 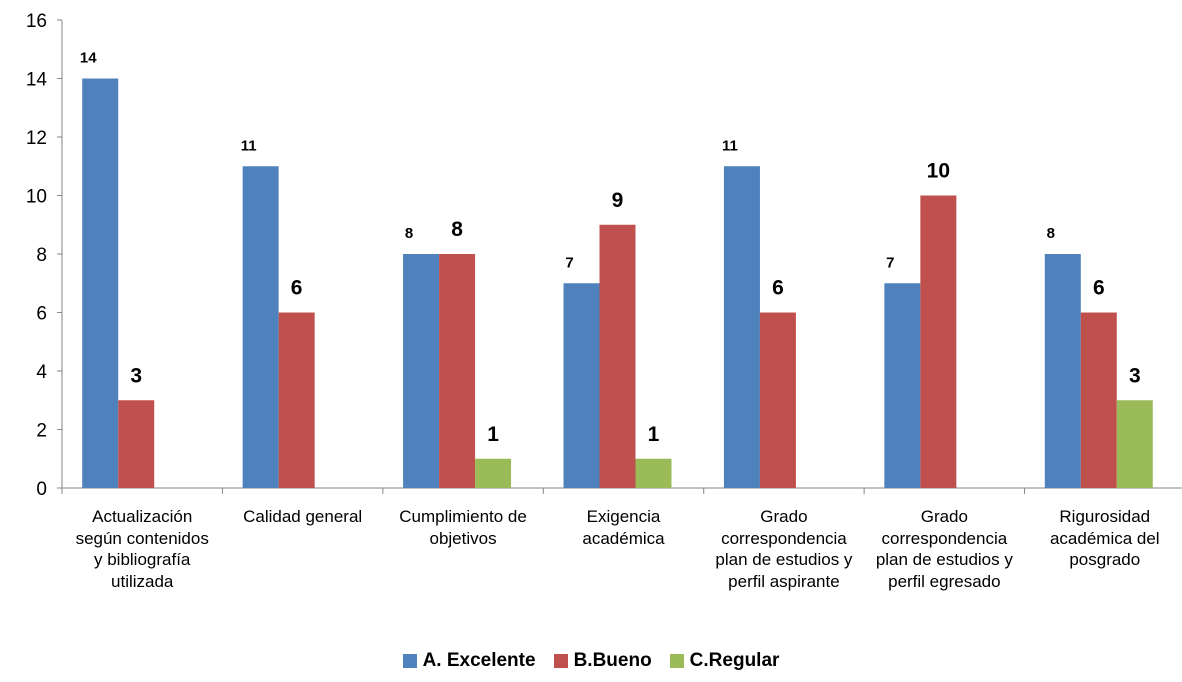 I want to click on y-tick-label: 14, so click(x=37, y=80).